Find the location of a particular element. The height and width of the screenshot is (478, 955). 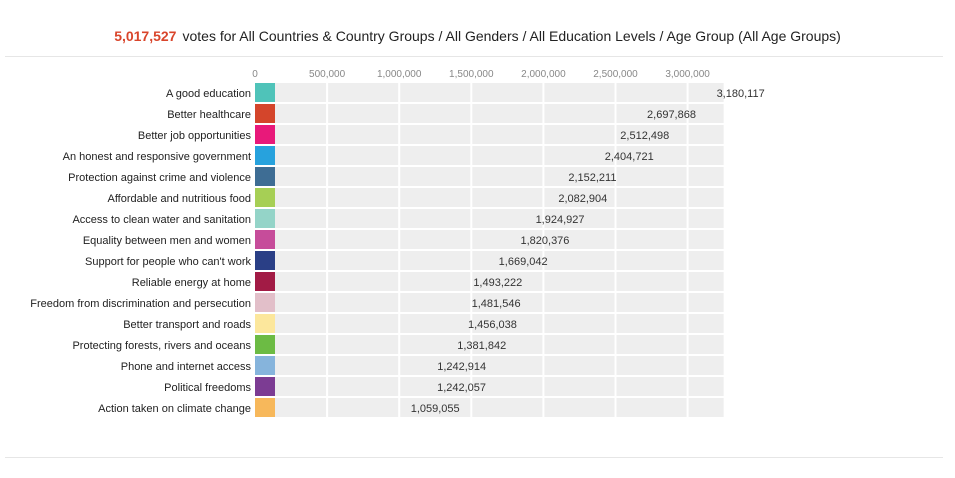

x-tick-label: 1,500,000 is located at coordinates (471, 74).